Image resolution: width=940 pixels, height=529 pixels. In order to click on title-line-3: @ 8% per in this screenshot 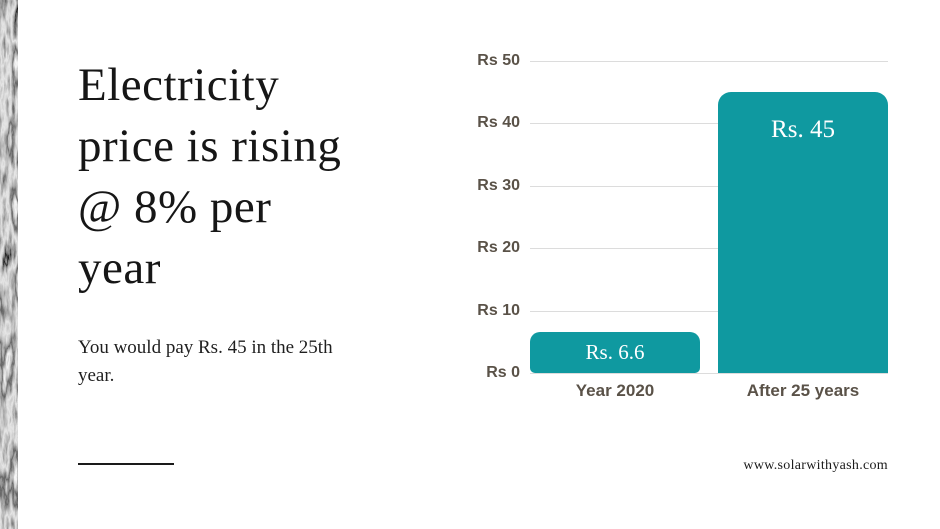, I will do `click(175, 207)`.